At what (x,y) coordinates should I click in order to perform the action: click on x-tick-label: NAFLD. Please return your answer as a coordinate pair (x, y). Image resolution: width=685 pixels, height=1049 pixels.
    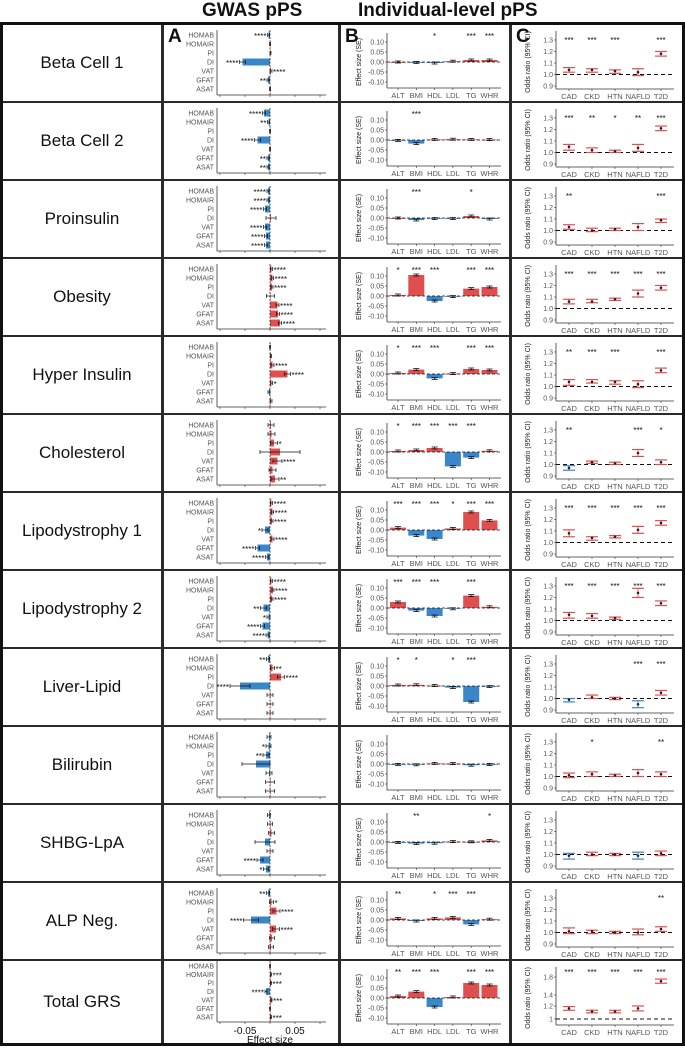
    Looking at the image, I should click on (638, 96).